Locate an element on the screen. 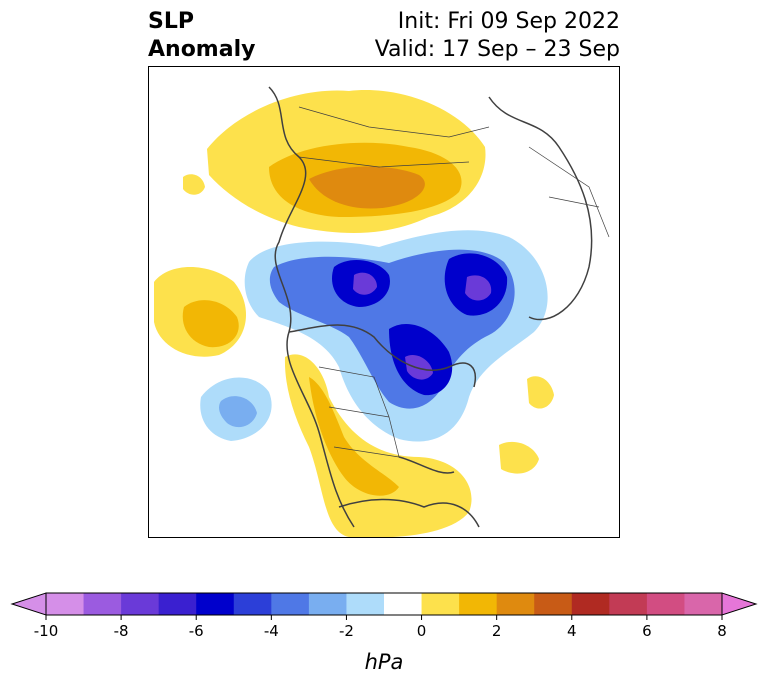 Image resolution: width=768 pixels, height=684 pixels. title-type: Anomaly is located at coordinates (202, 49).